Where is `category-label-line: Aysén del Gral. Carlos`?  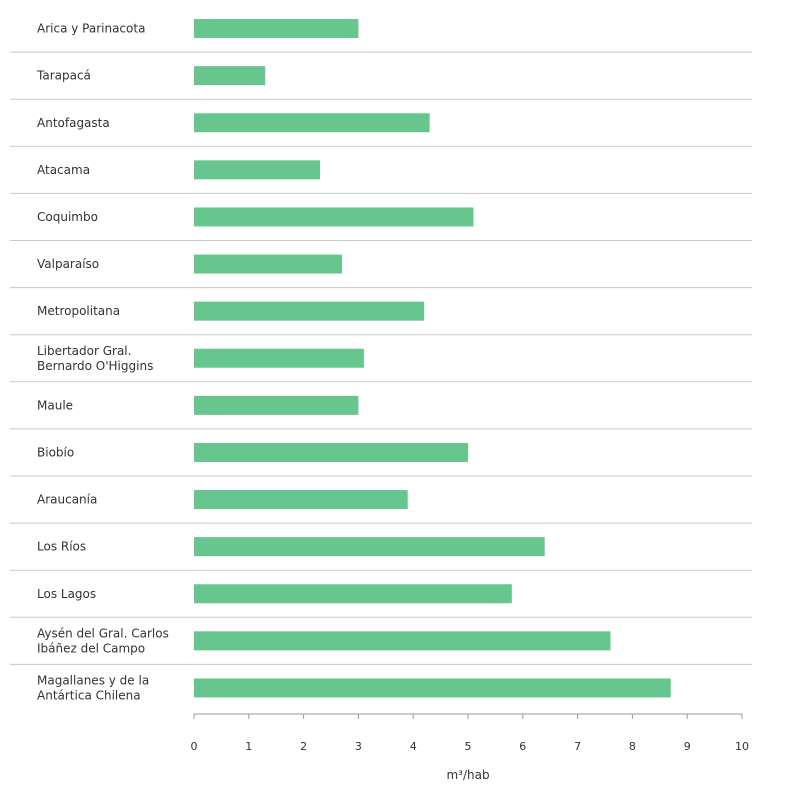
category-label-line: Aysén del Gral. Carlos is located at coordinates (103, 633).